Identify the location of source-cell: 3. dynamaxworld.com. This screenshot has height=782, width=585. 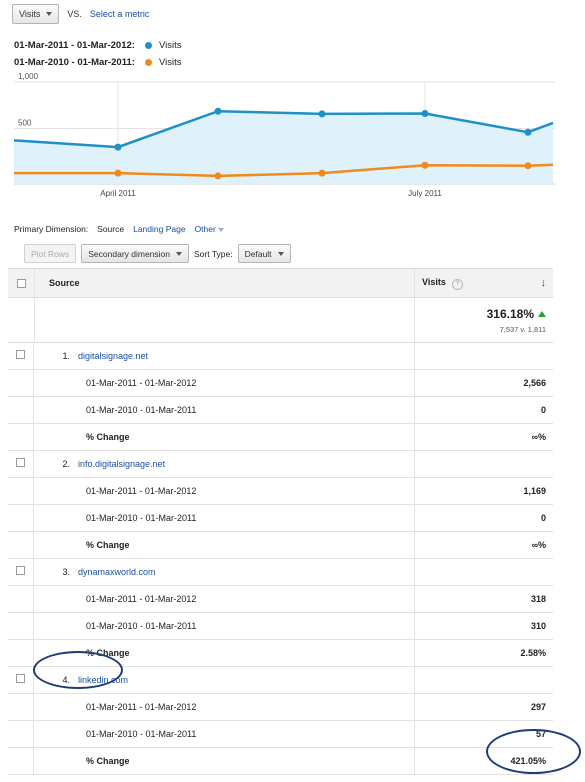
(224, 572).